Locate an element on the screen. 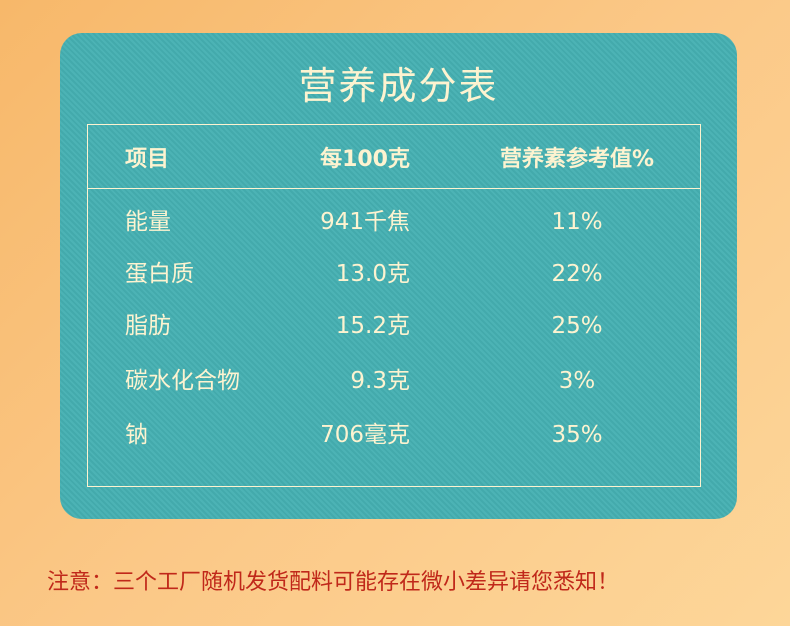  table-header: 项目 每100克 营养素参考值% is located at coordinates (394, 160).